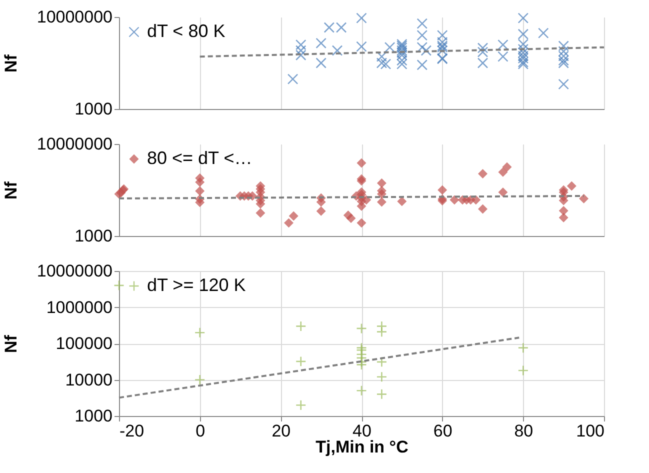  I want to click on y-tick-label: 10000, so click(88, 380).